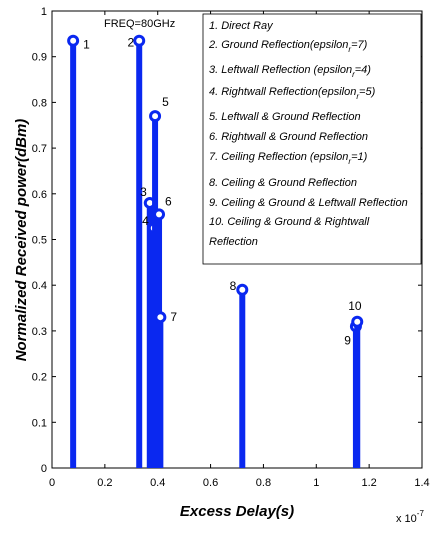 This screenshot has height=536, width=442. I want to click on x-axis-title: Excess Delay(s), so click(237, 511).